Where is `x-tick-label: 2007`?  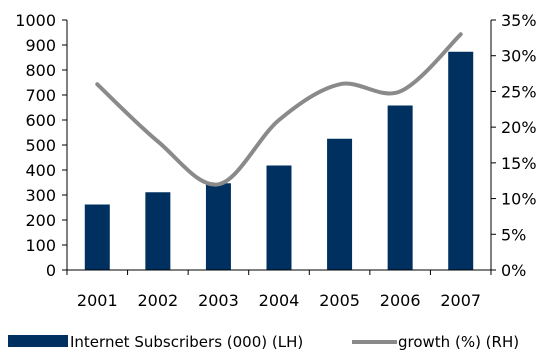
x-tick-label: 2007 is located at coordinates (460, 300).